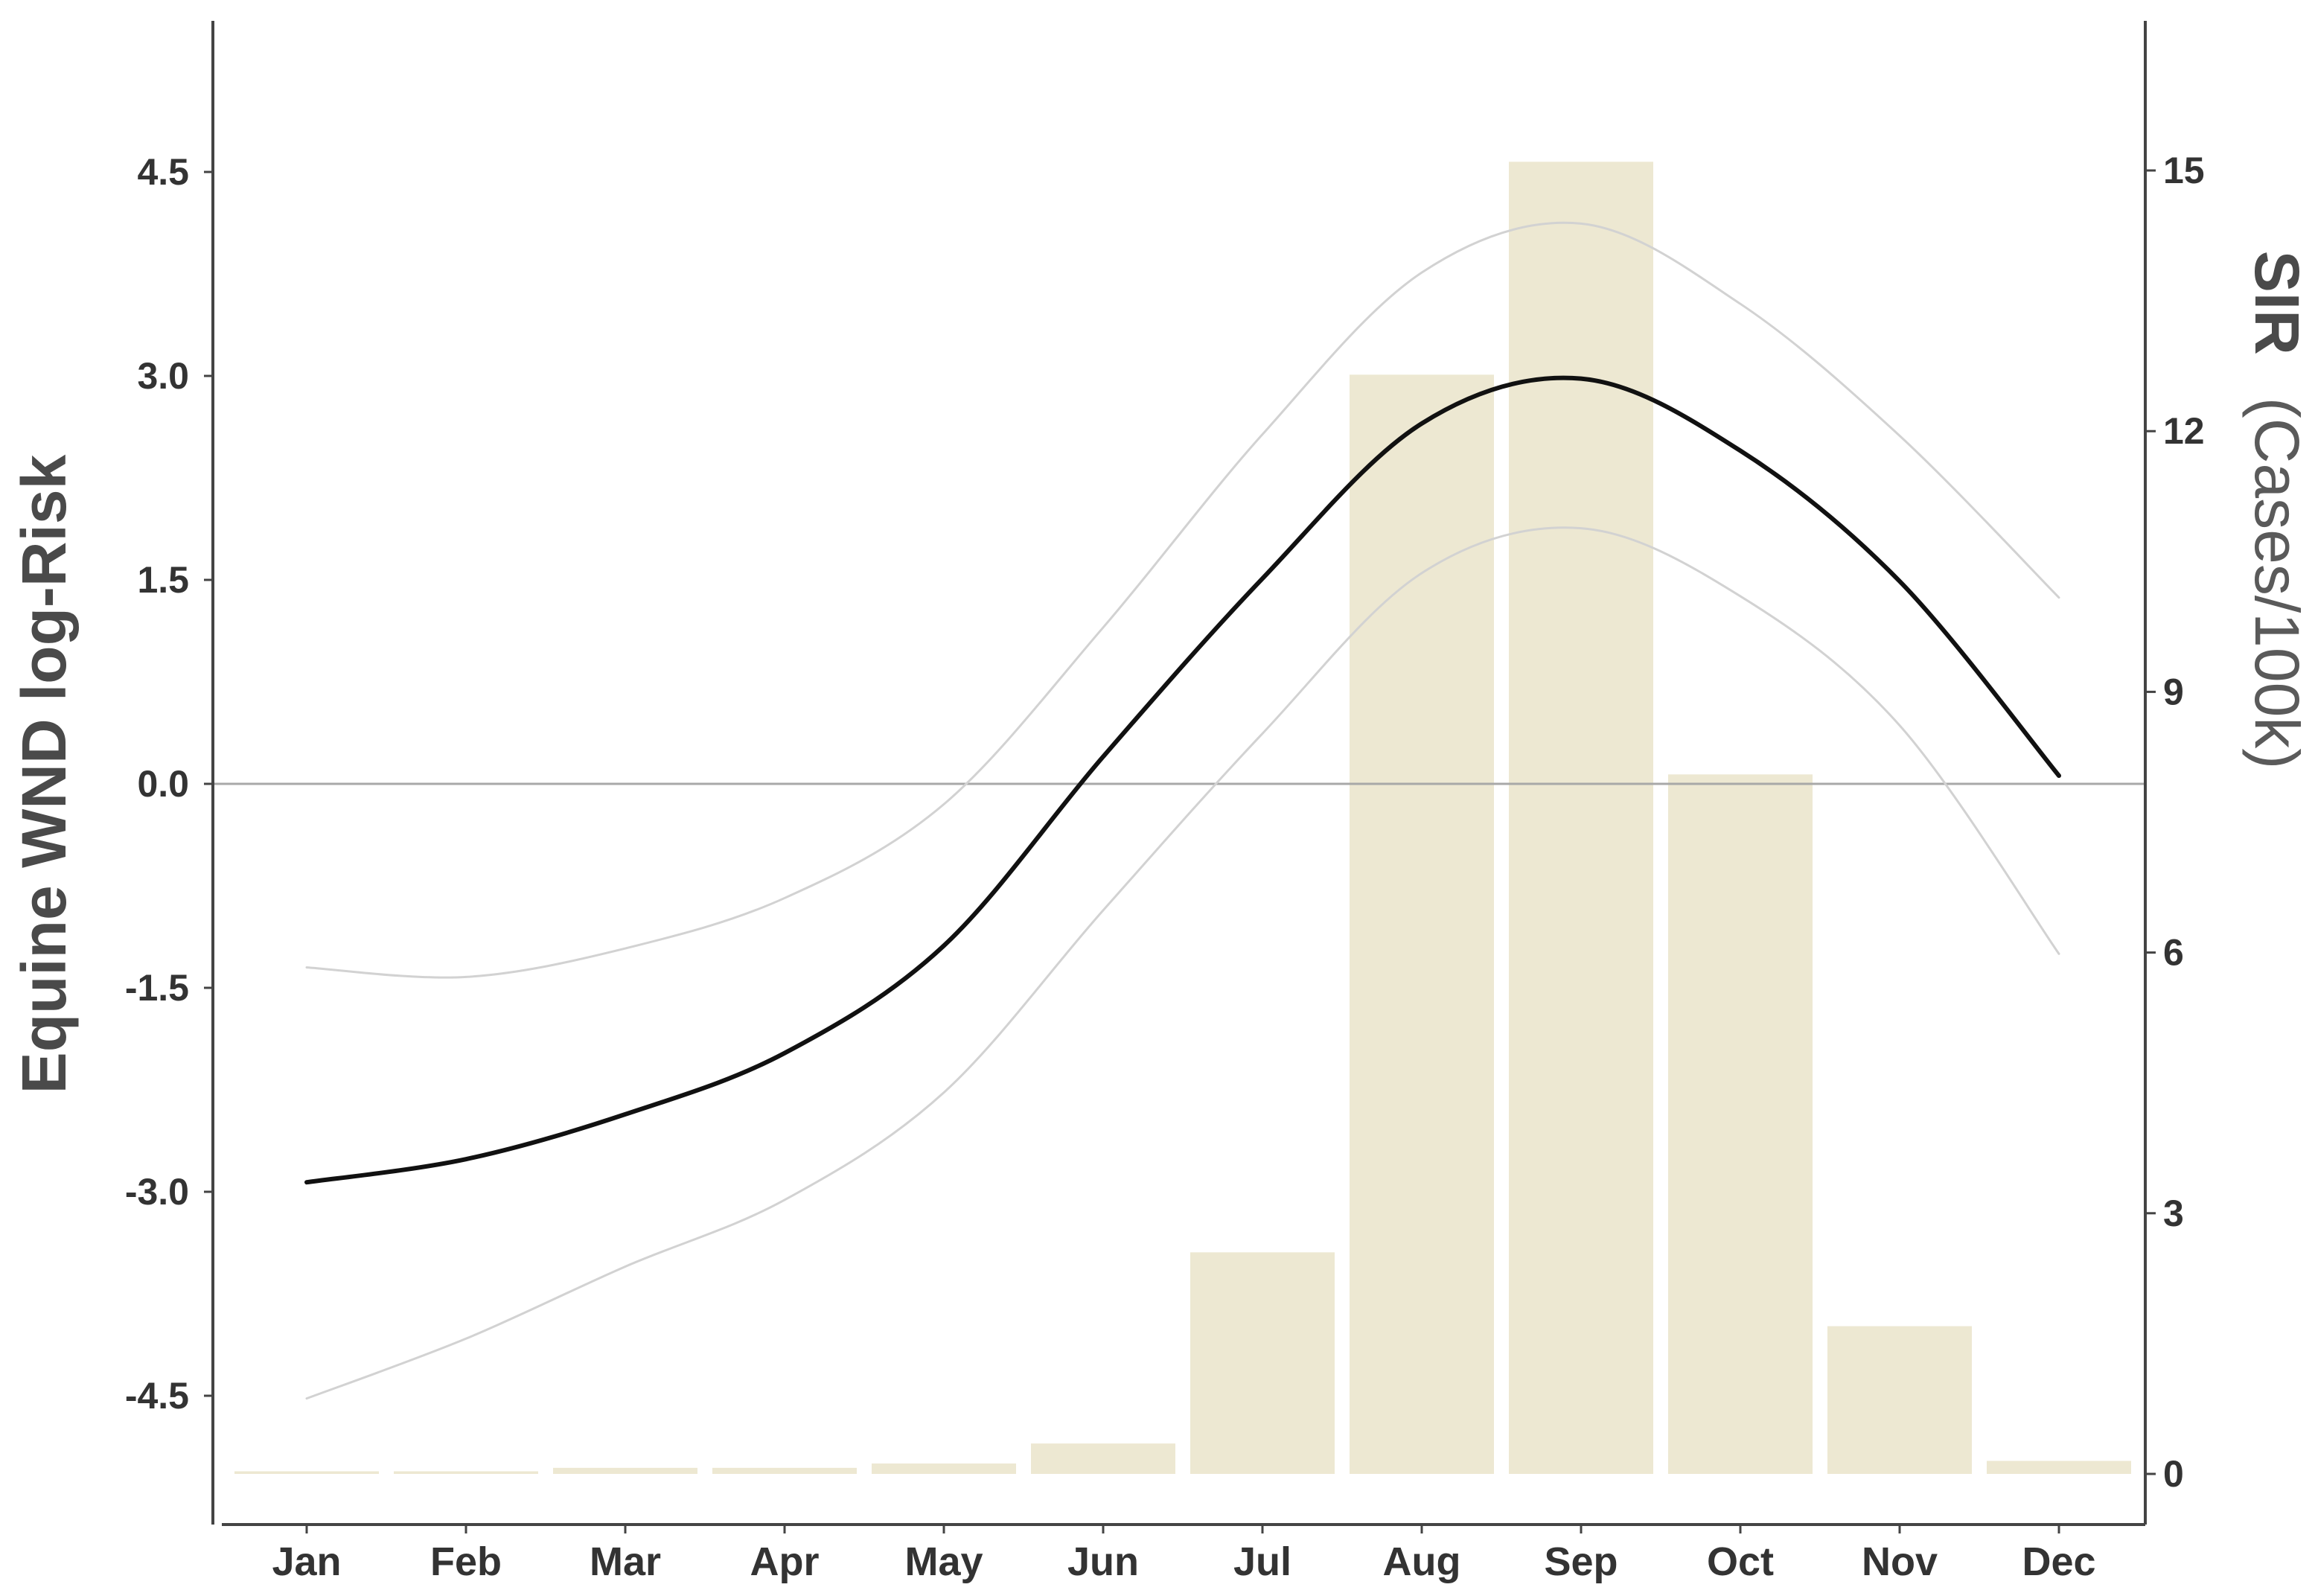 The height and width of the screenshot is (1596, 2315). What do you see at coordinates (943, 1561) in the screenshot?
I see `x-tick-label-may: May` at bounding box center [943, 1561].